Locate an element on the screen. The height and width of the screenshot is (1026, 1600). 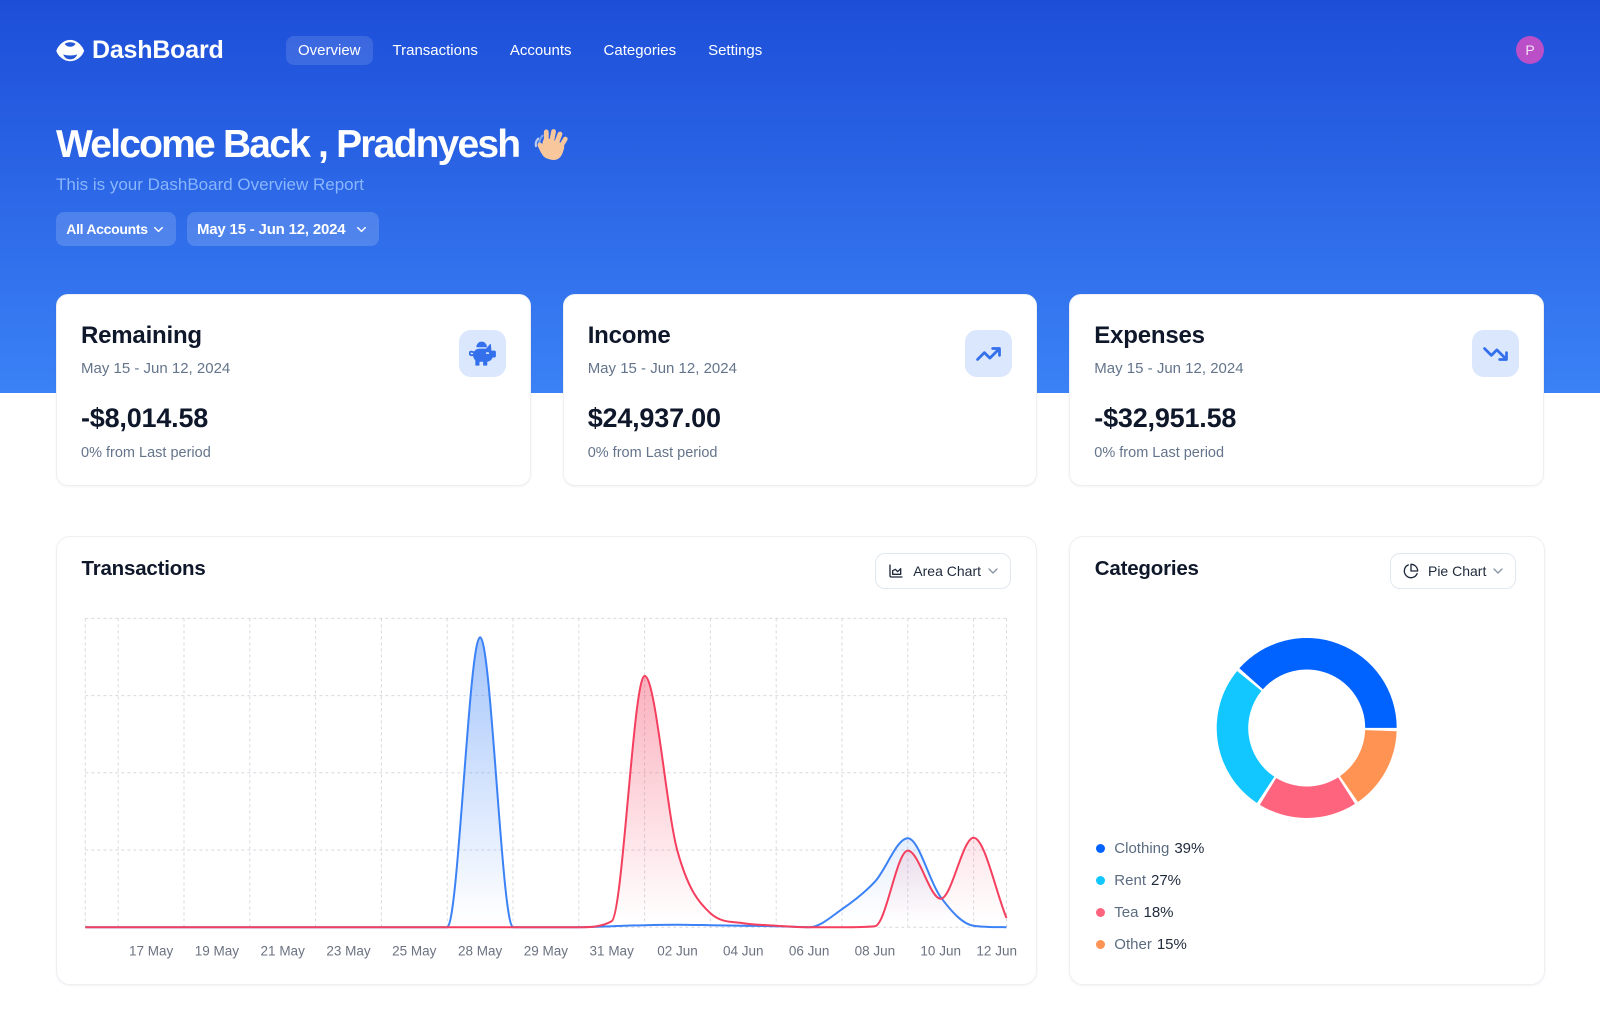
svg-text: 02 Jun is located at coordinates (677, 951).